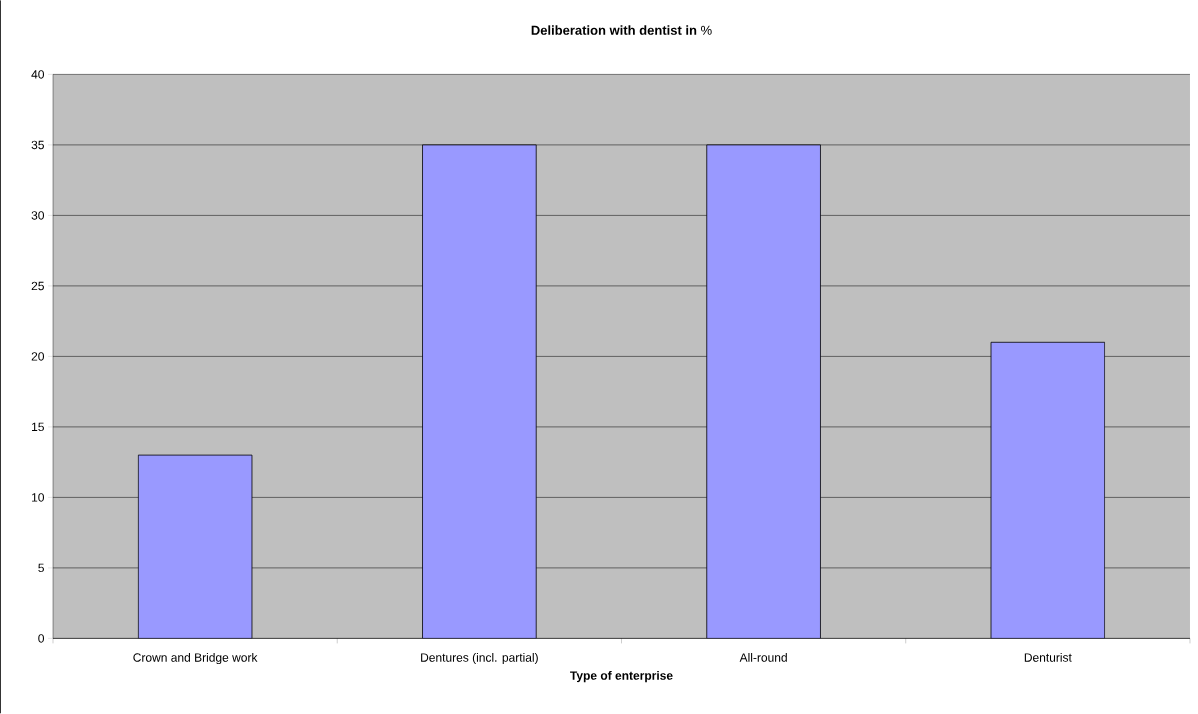 This screenshot has width=1198, height=714. I want to click on y-tick-label: 40, so click(37, 74).